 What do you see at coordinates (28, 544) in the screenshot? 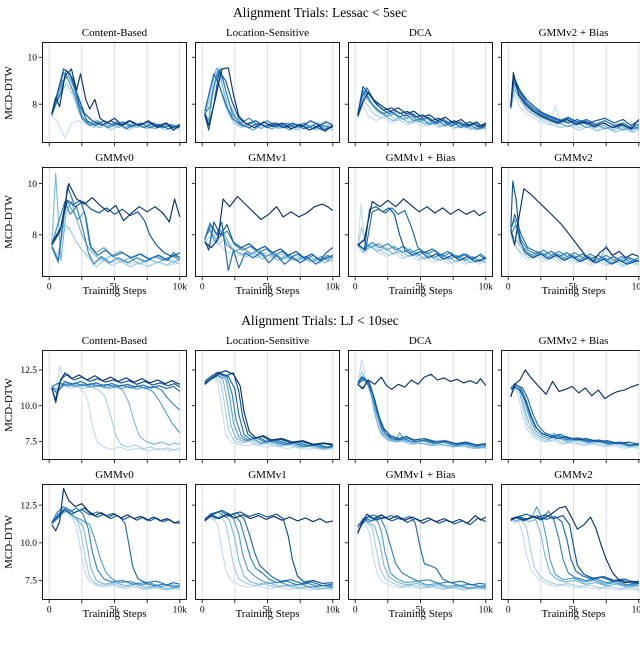
I see `y-tick-label: 10.0` at bounding box center [28, 544].